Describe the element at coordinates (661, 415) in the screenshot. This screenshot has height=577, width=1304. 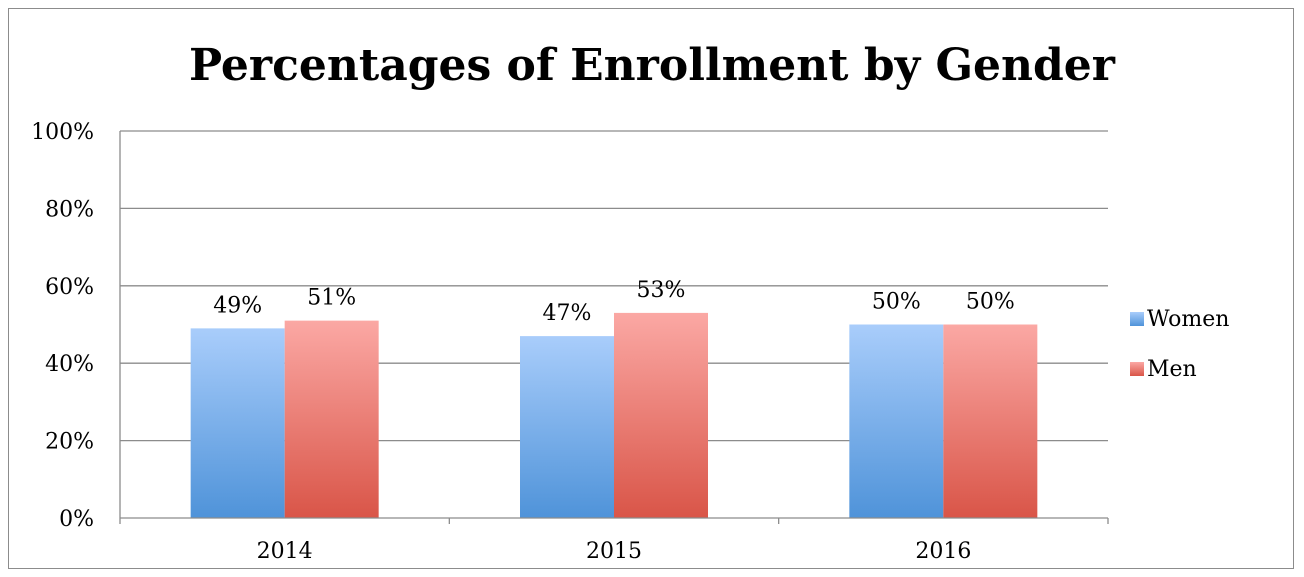
I see `bar-men-2015` at that location.